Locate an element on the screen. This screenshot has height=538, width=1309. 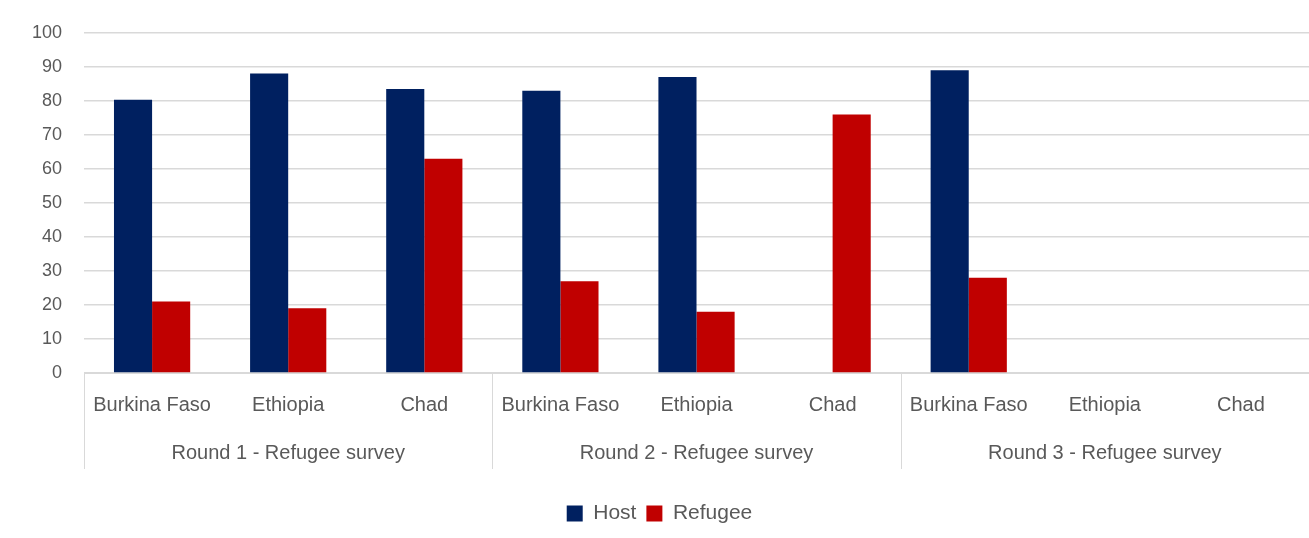
y-tick-label: 100 is located at coordinates (47, 31).